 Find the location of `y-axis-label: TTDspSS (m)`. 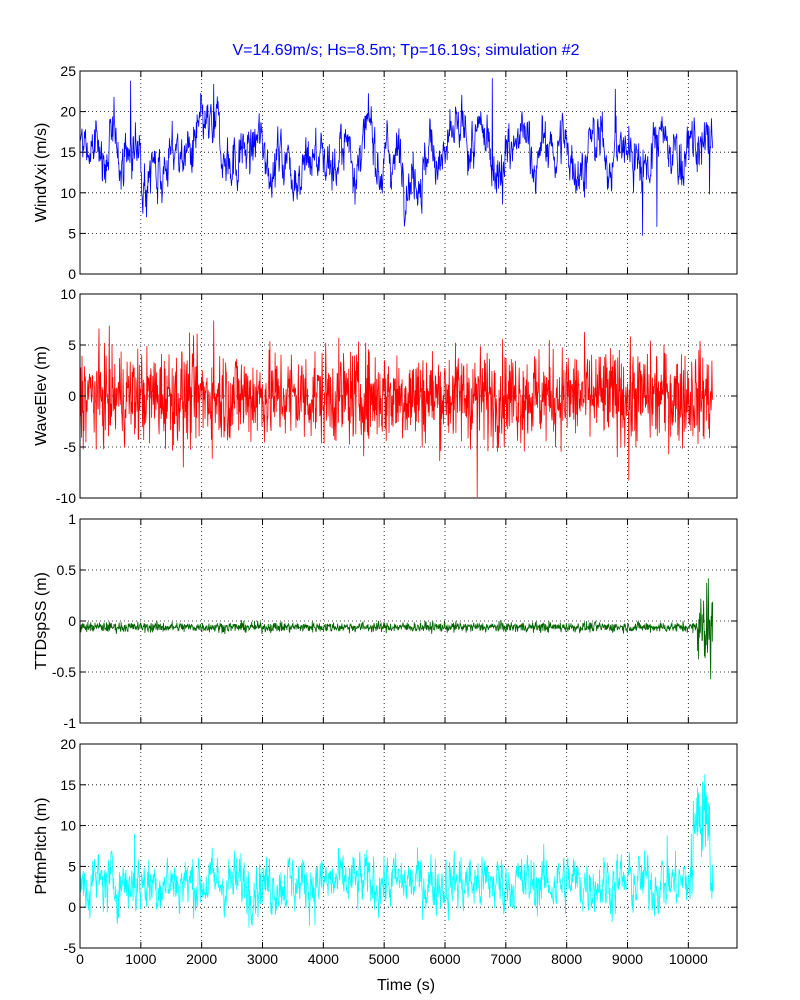

y-axis-label: TTDspSS (m) is located at coordinates (41, 621).